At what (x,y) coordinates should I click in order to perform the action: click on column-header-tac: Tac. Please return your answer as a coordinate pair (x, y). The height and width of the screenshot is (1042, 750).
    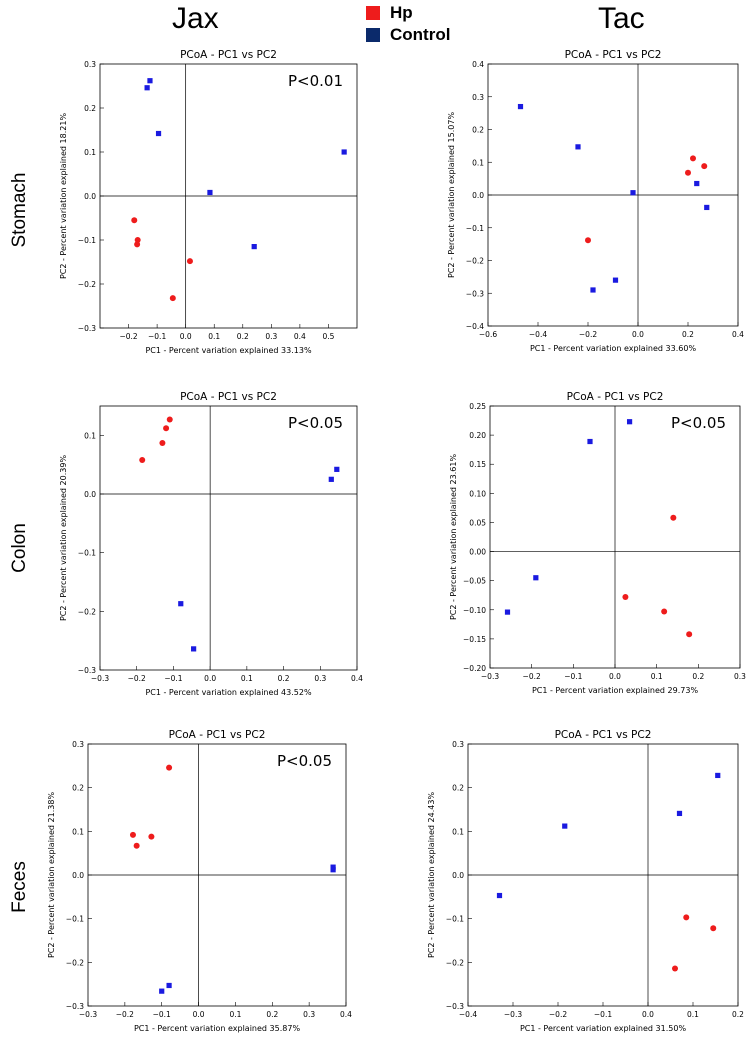
    Looking at the image, I should click on (621, 18).